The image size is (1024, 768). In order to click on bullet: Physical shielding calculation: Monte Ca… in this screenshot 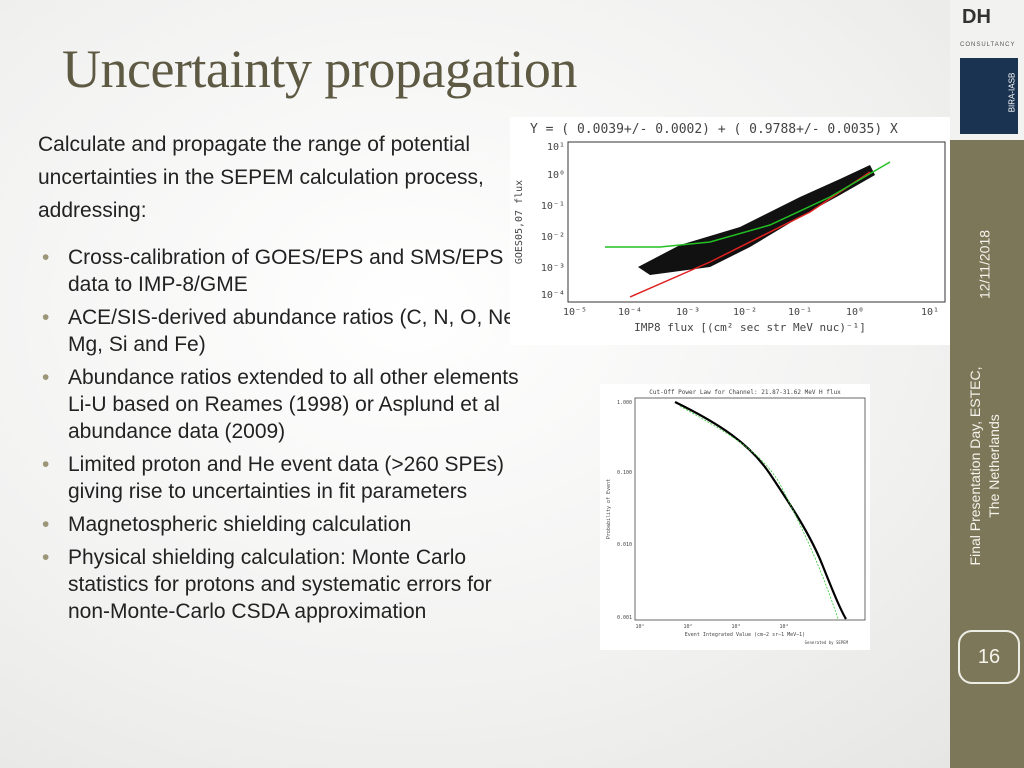, I will do `click(281, 584)`.